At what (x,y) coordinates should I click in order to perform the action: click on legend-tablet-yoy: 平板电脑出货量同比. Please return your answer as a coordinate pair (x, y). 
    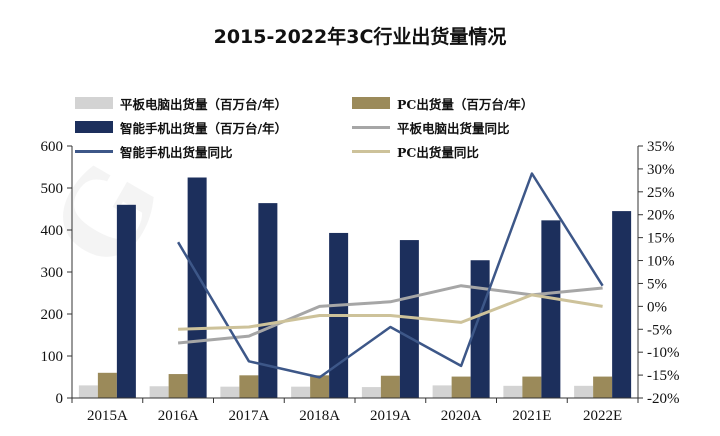
    Looking at the image, I should click on (431, 127).